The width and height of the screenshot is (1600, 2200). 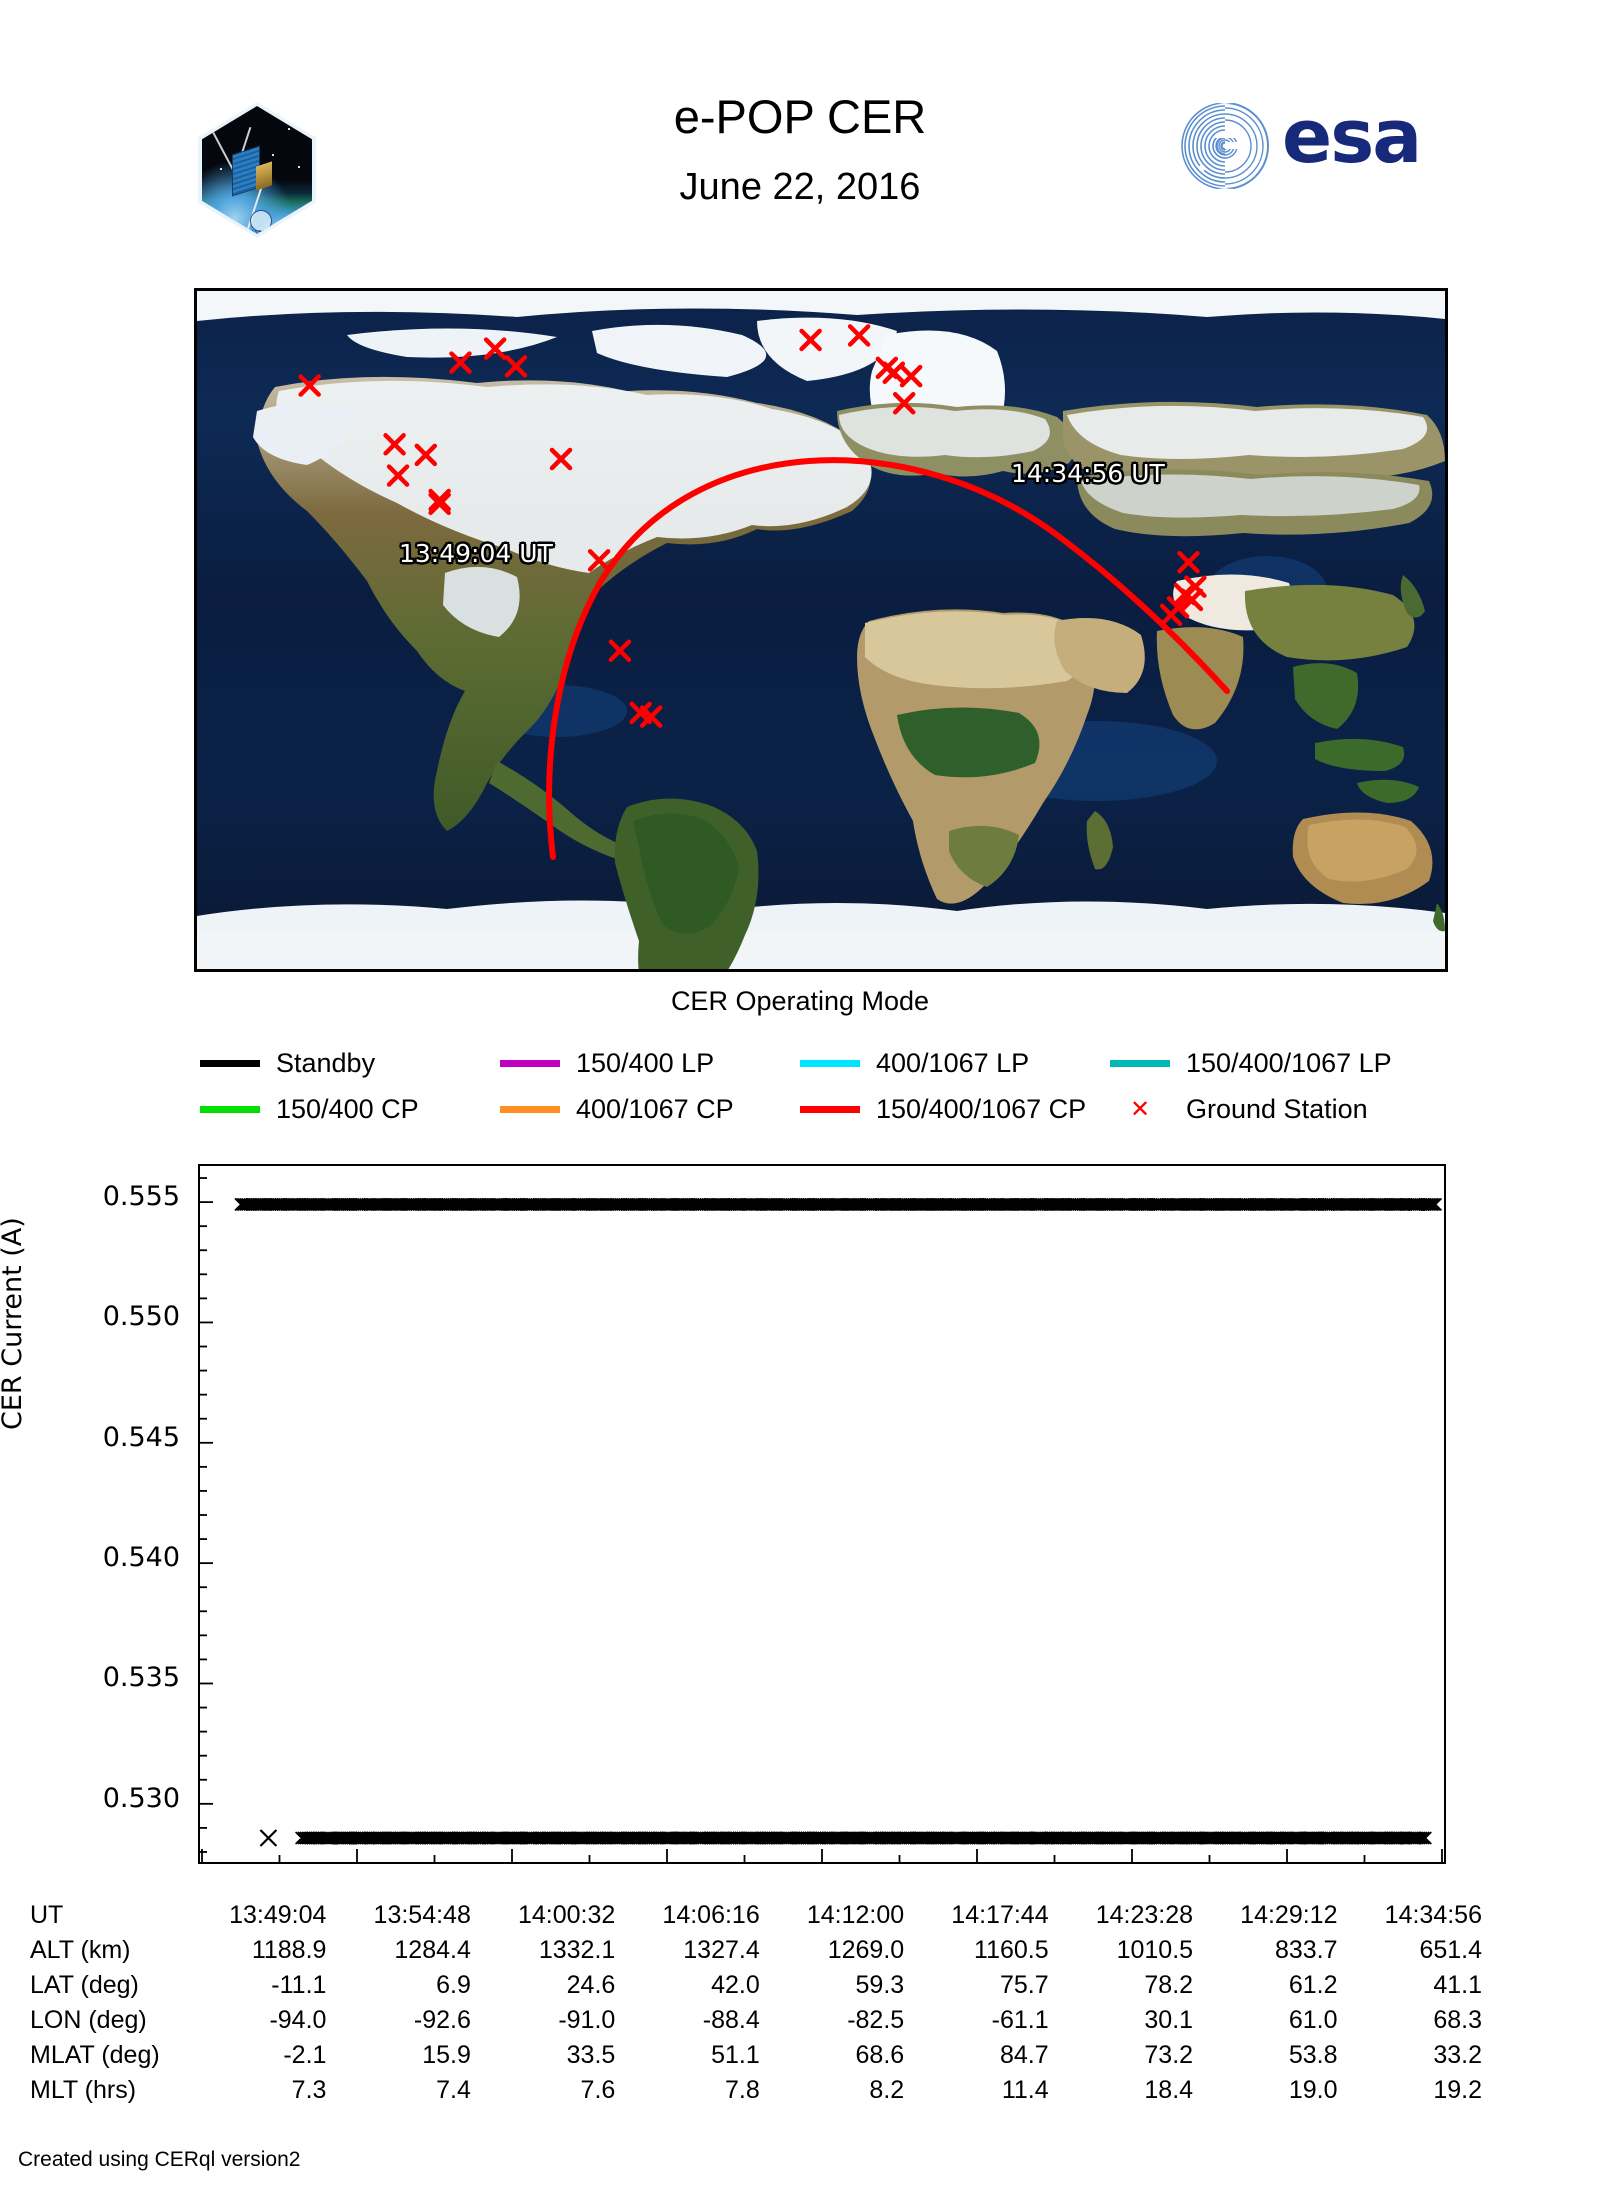 What do you see at coordinates (1020, 2020) in the screenshot?
I see `table-cell: -61.1` at bounding box center [1020, 2020].